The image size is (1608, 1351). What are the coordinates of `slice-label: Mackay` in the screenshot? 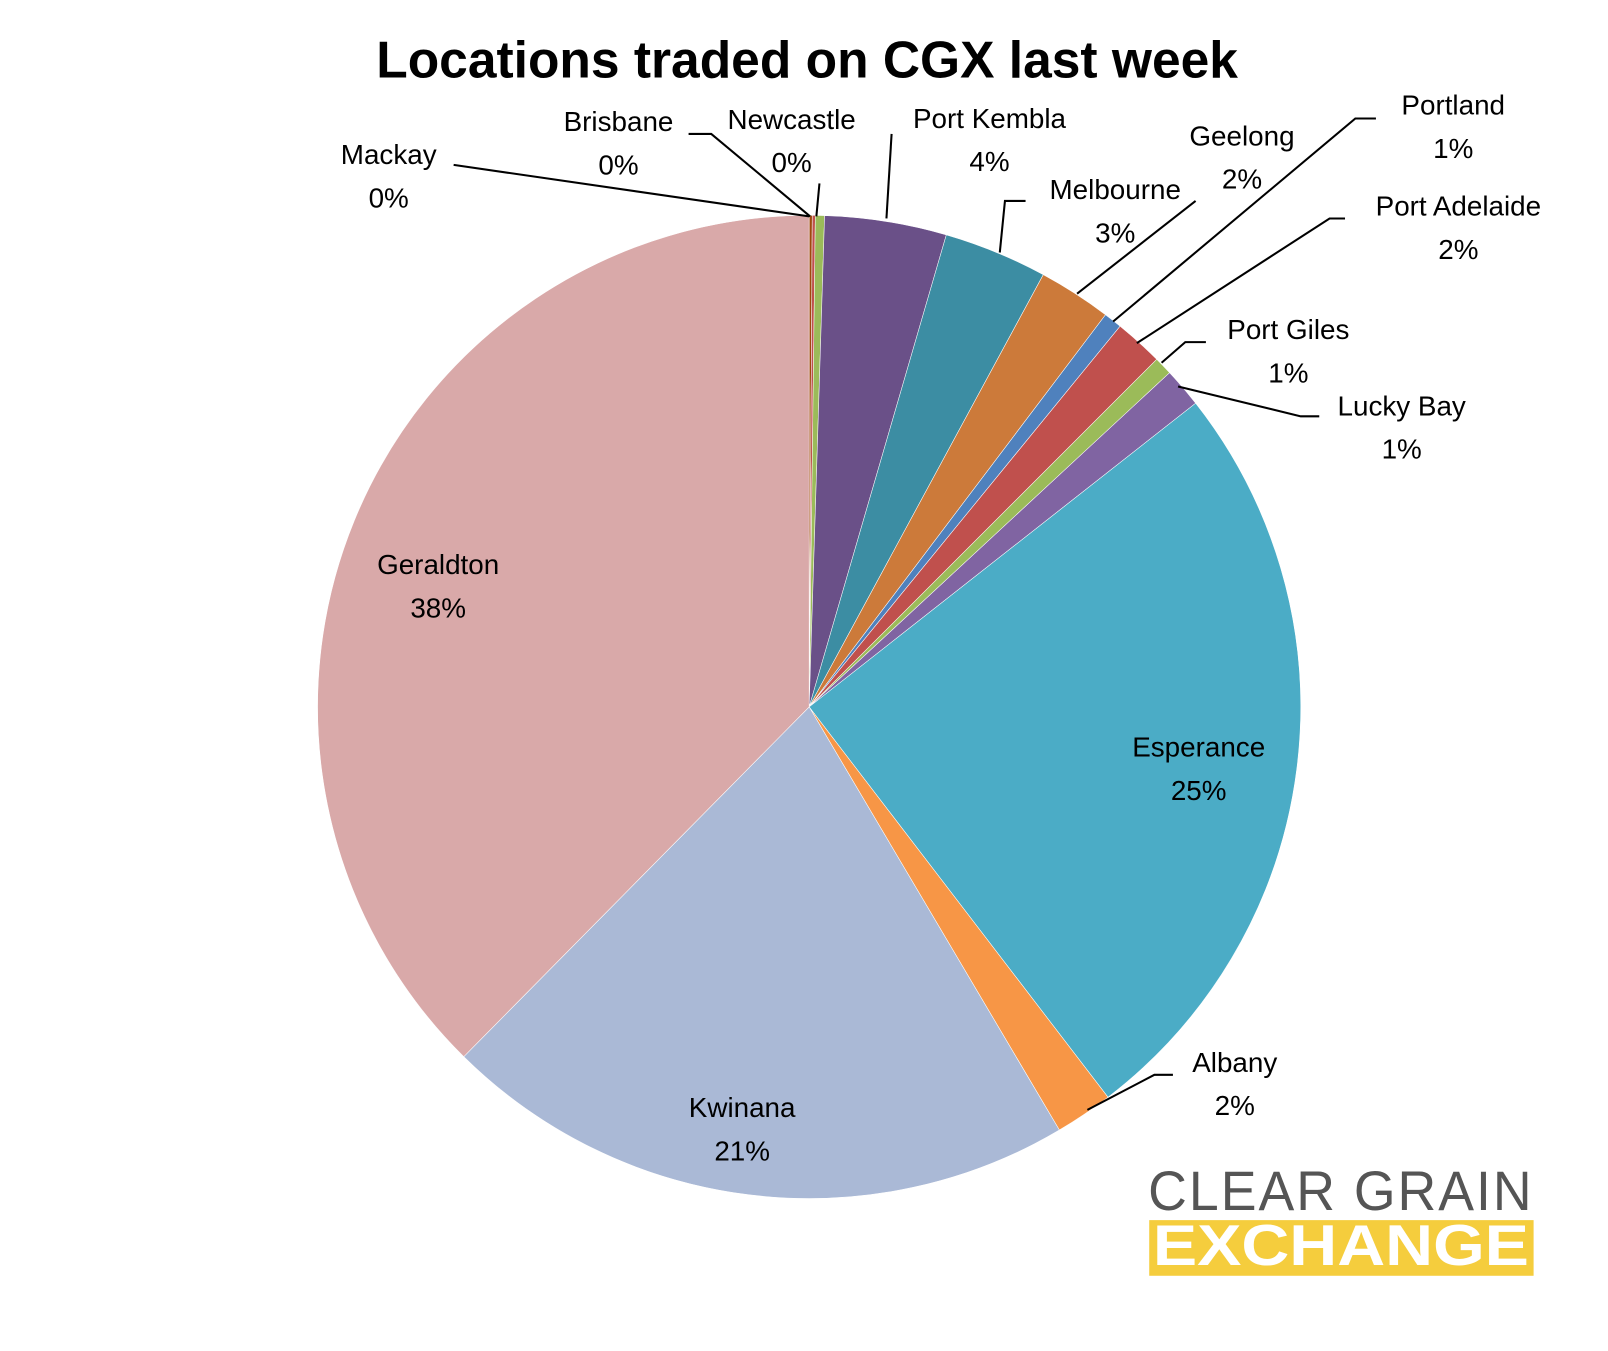 It's located at (389, 154).